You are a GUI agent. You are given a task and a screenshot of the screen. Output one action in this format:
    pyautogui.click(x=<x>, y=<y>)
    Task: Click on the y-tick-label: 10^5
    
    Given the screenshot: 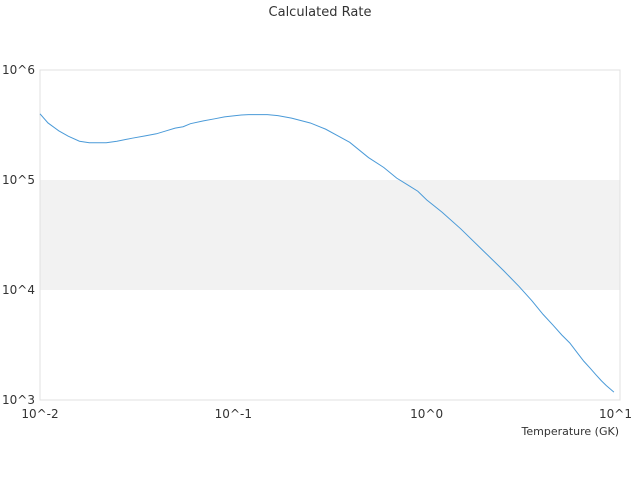 What is the action you would take?
    pyautogui.click(x=18, y=180)
    